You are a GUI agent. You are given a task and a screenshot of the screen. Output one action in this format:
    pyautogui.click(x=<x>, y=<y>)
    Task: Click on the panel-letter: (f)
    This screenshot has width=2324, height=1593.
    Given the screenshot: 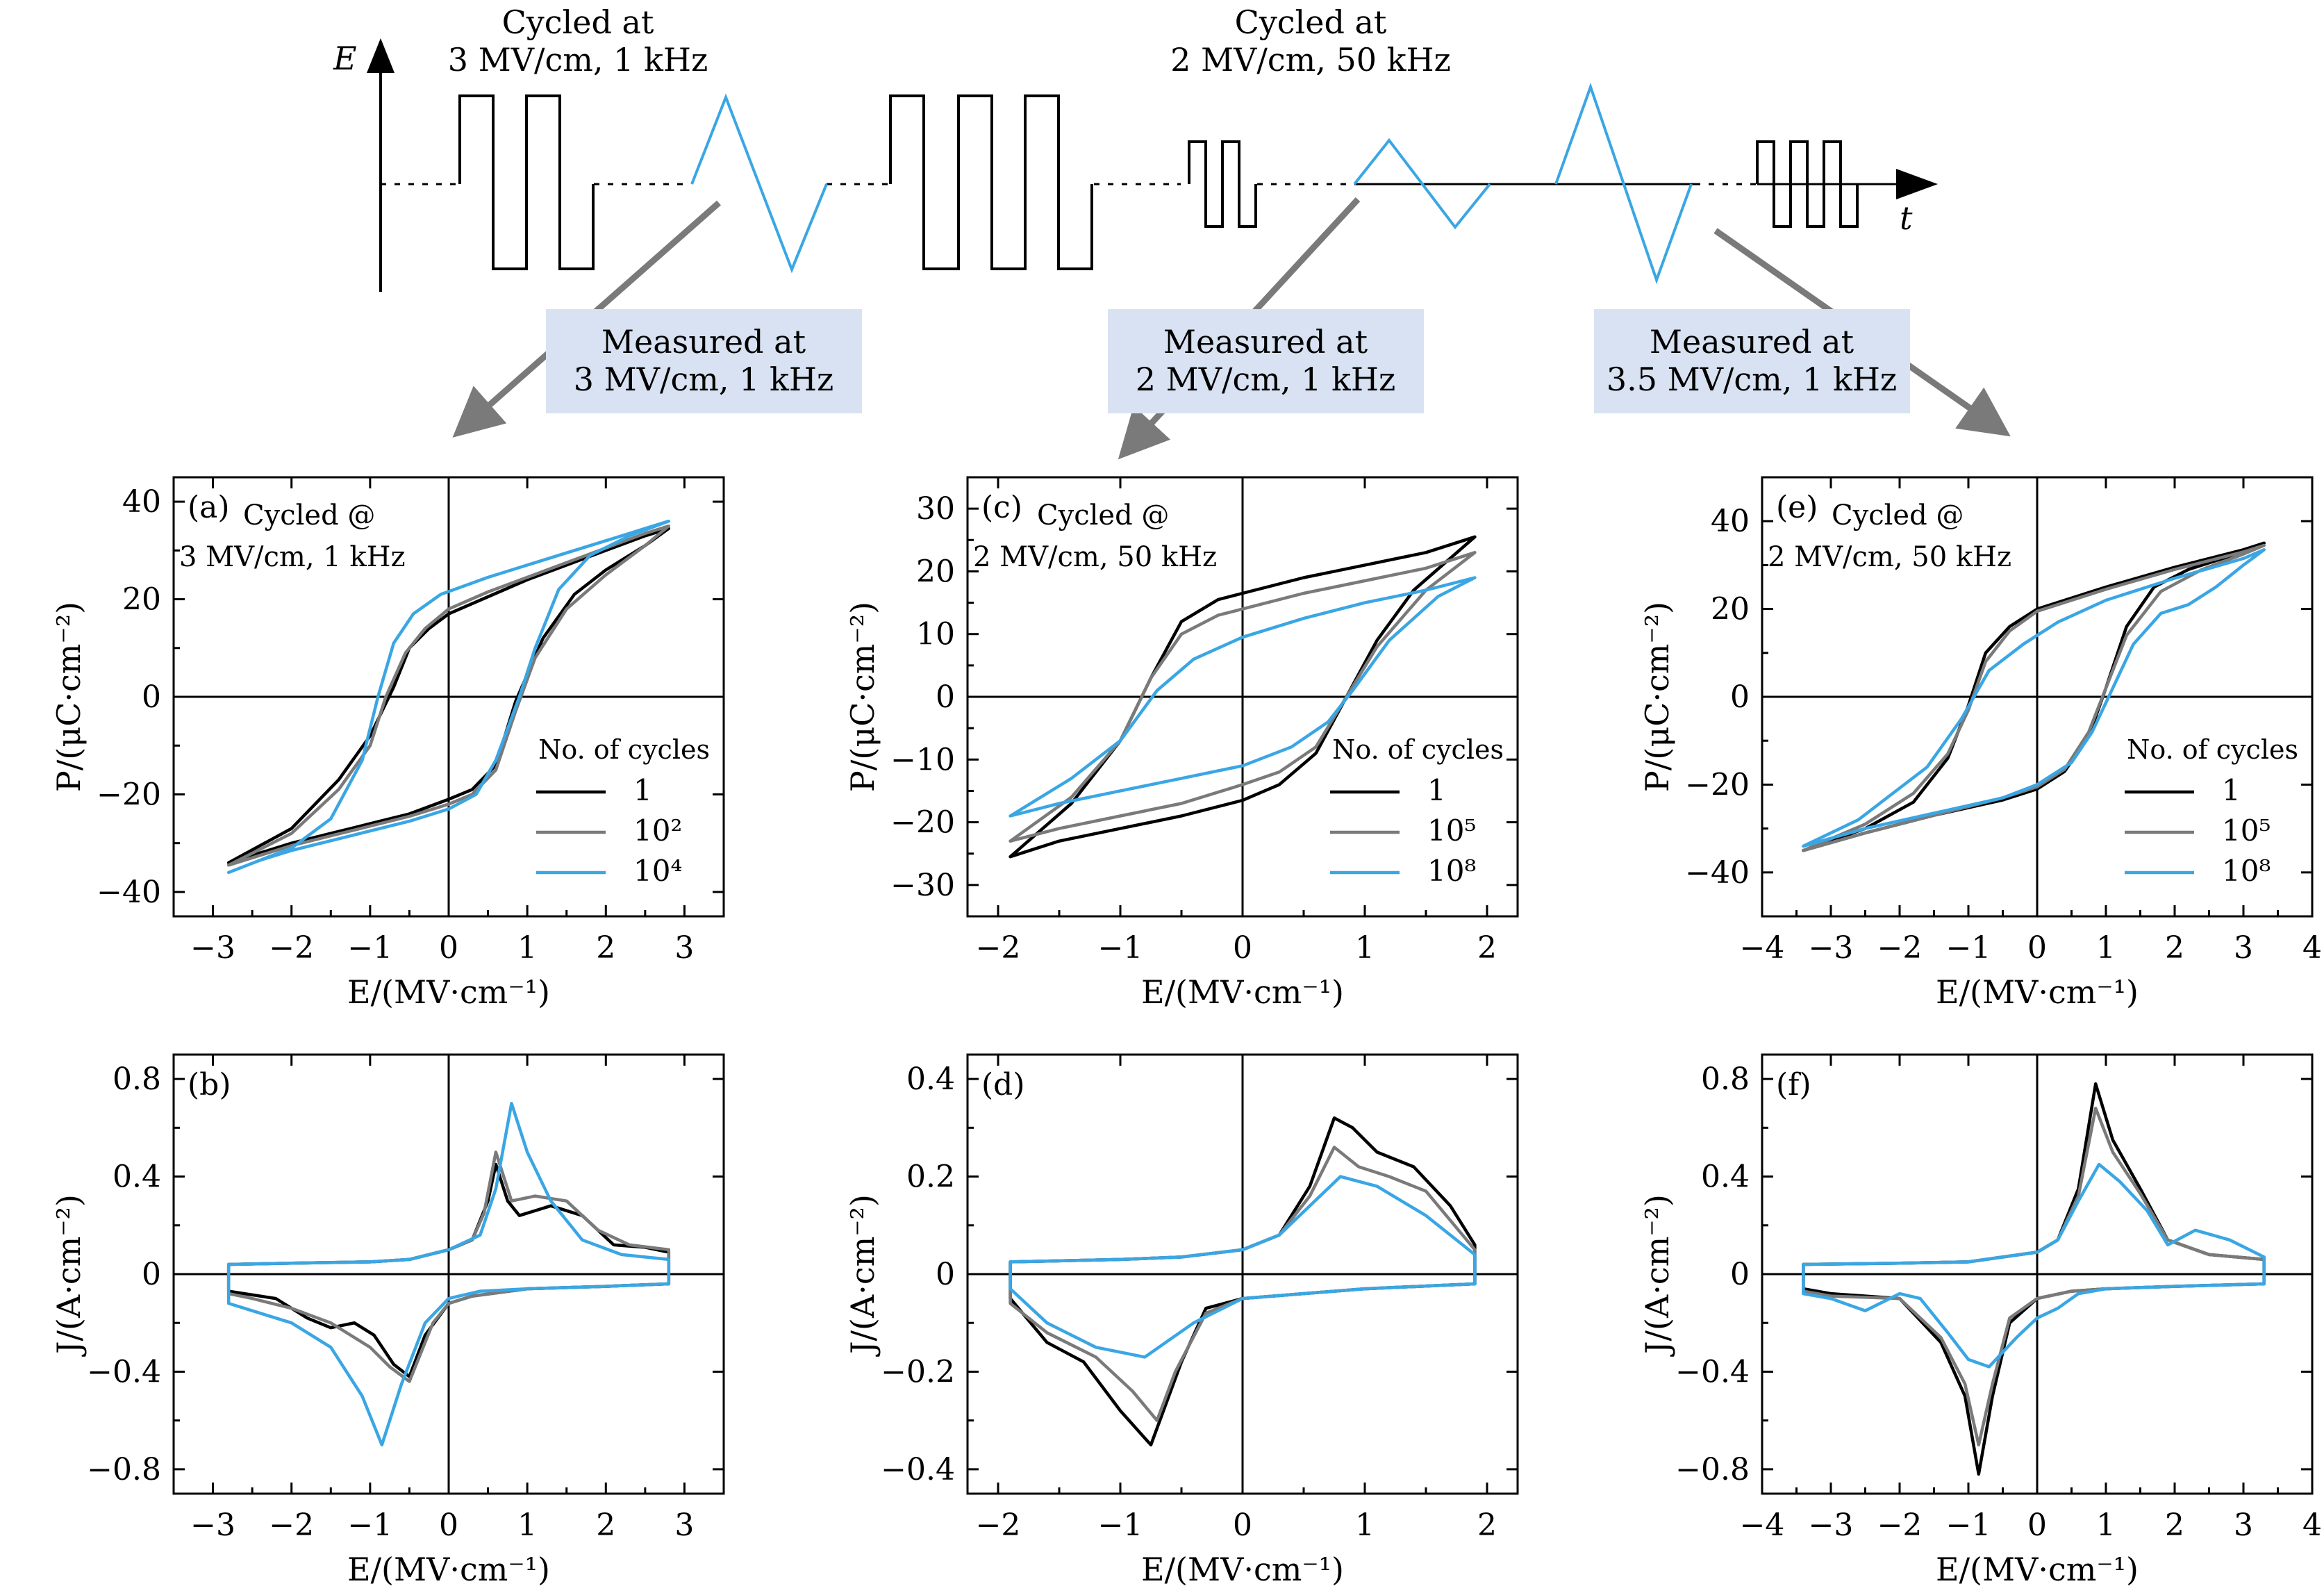 What is the action you would take?
    pyautogui.click(x=1793, y=1085)
    